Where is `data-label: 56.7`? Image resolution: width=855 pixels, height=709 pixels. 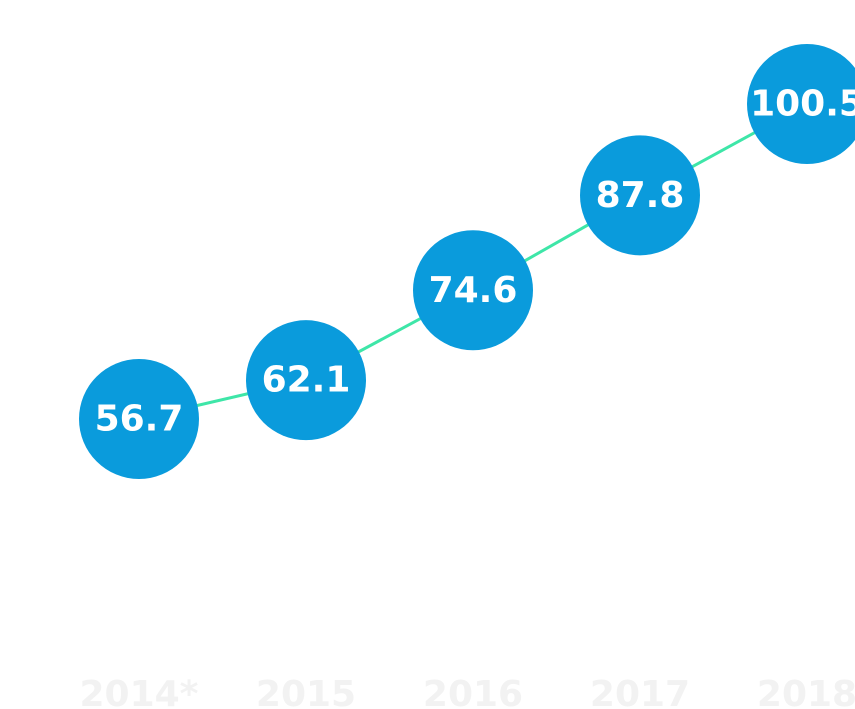
data-label: 56.7 is located at coordinates (139, 419).